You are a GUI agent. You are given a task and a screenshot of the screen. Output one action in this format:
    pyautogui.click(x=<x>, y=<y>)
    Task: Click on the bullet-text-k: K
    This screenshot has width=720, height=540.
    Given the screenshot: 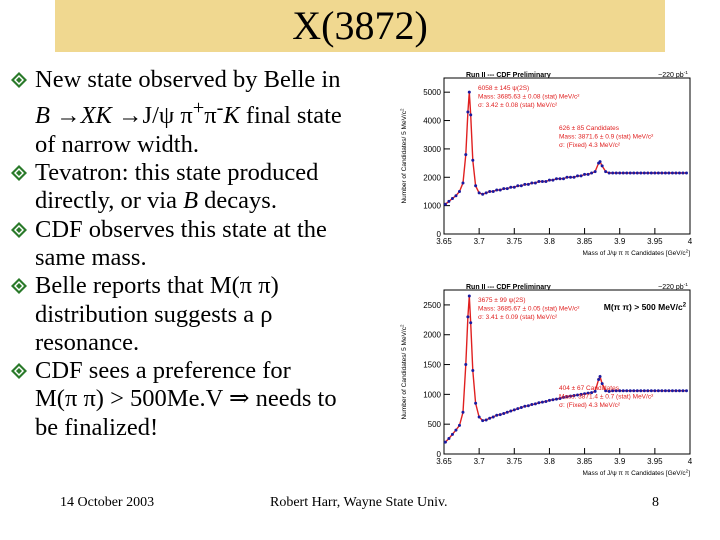 What is the action you would take?
    pyautogui.click(x=231, y=116)
    